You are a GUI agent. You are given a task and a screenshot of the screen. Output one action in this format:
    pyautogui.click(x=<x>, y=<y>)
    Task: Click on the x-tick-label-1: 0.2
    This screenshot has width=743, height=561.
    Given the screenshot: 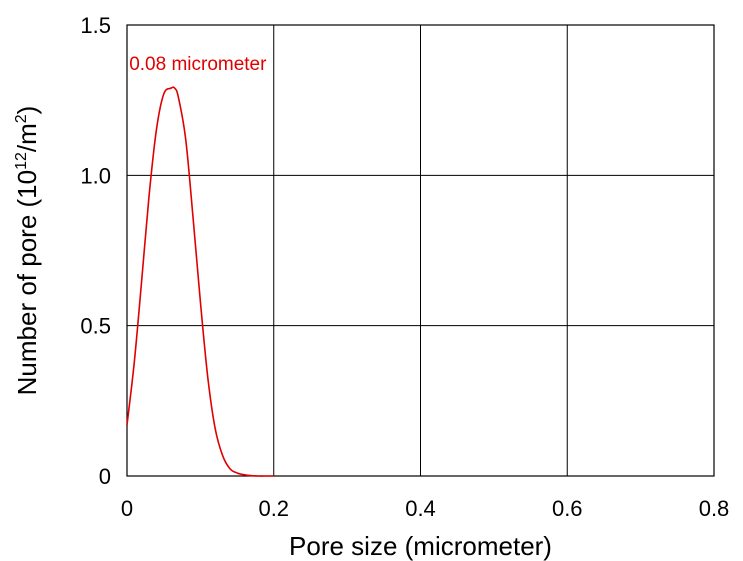 What is the action you would take?
    pyautogui.click(x=273, y=508)
    